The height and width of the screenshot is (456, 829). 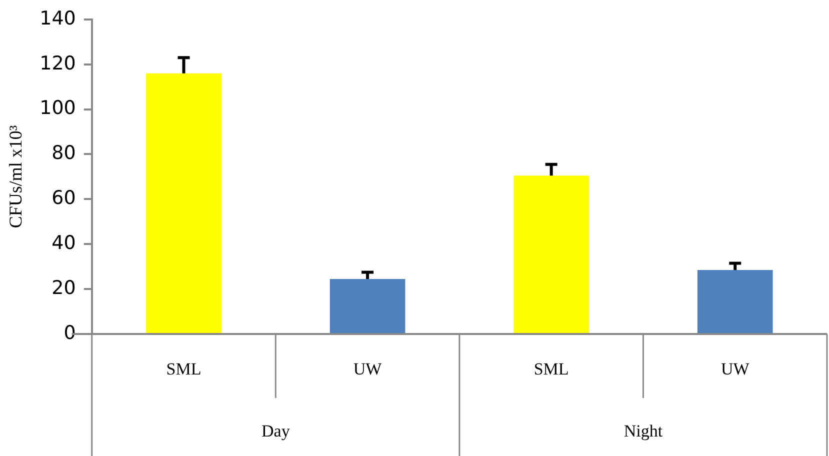 I want to click on y-tick-label: 20, so click(x=64, y=287).